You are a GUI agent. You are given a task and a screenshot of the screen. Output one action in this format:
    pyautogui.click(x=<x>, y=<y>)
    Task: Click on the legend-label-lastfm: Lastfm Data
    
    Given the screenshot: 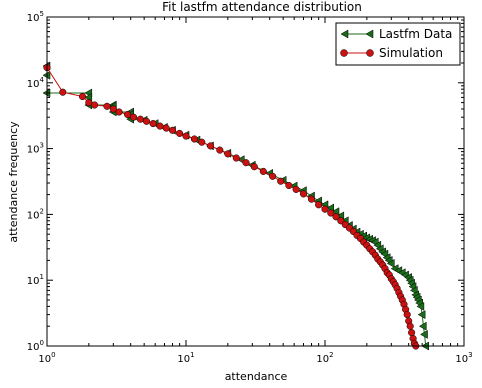 What is the action you would take?
    pyautogui.click(x=415, y=34)
    